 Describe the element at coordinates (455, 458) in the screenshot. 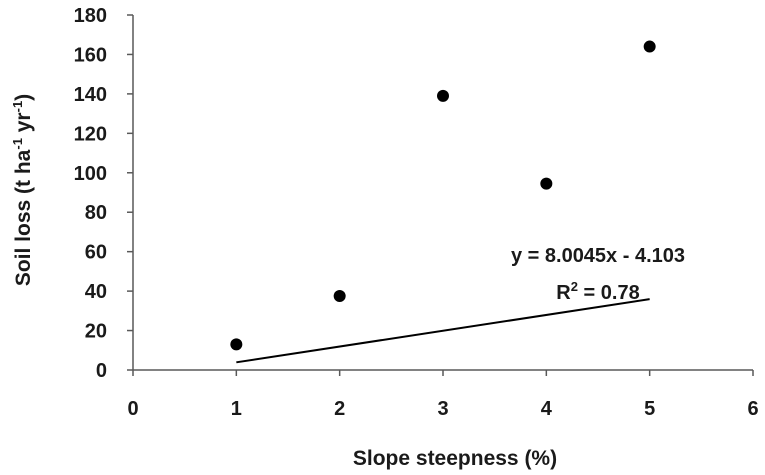

I see `x-axis-title: Slope steepness (%)` at that location.